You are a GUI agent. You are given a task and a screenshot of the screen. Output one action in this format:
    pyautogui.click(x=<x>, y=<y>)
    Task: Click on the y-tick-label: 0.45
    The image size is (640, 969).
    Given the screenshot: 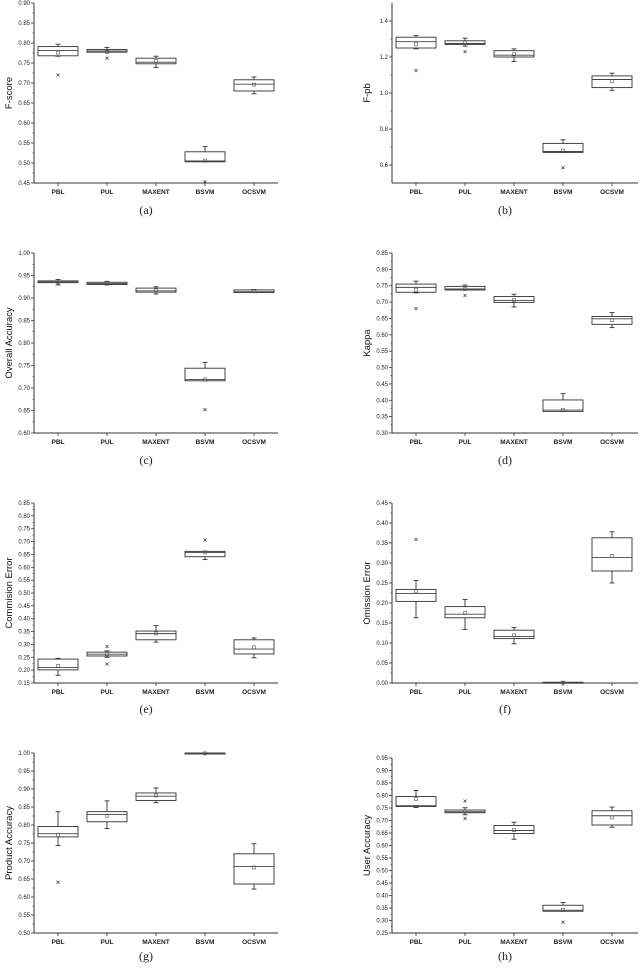 What is the action you would take?
    pyautogui.click(x=382, y=385)
    